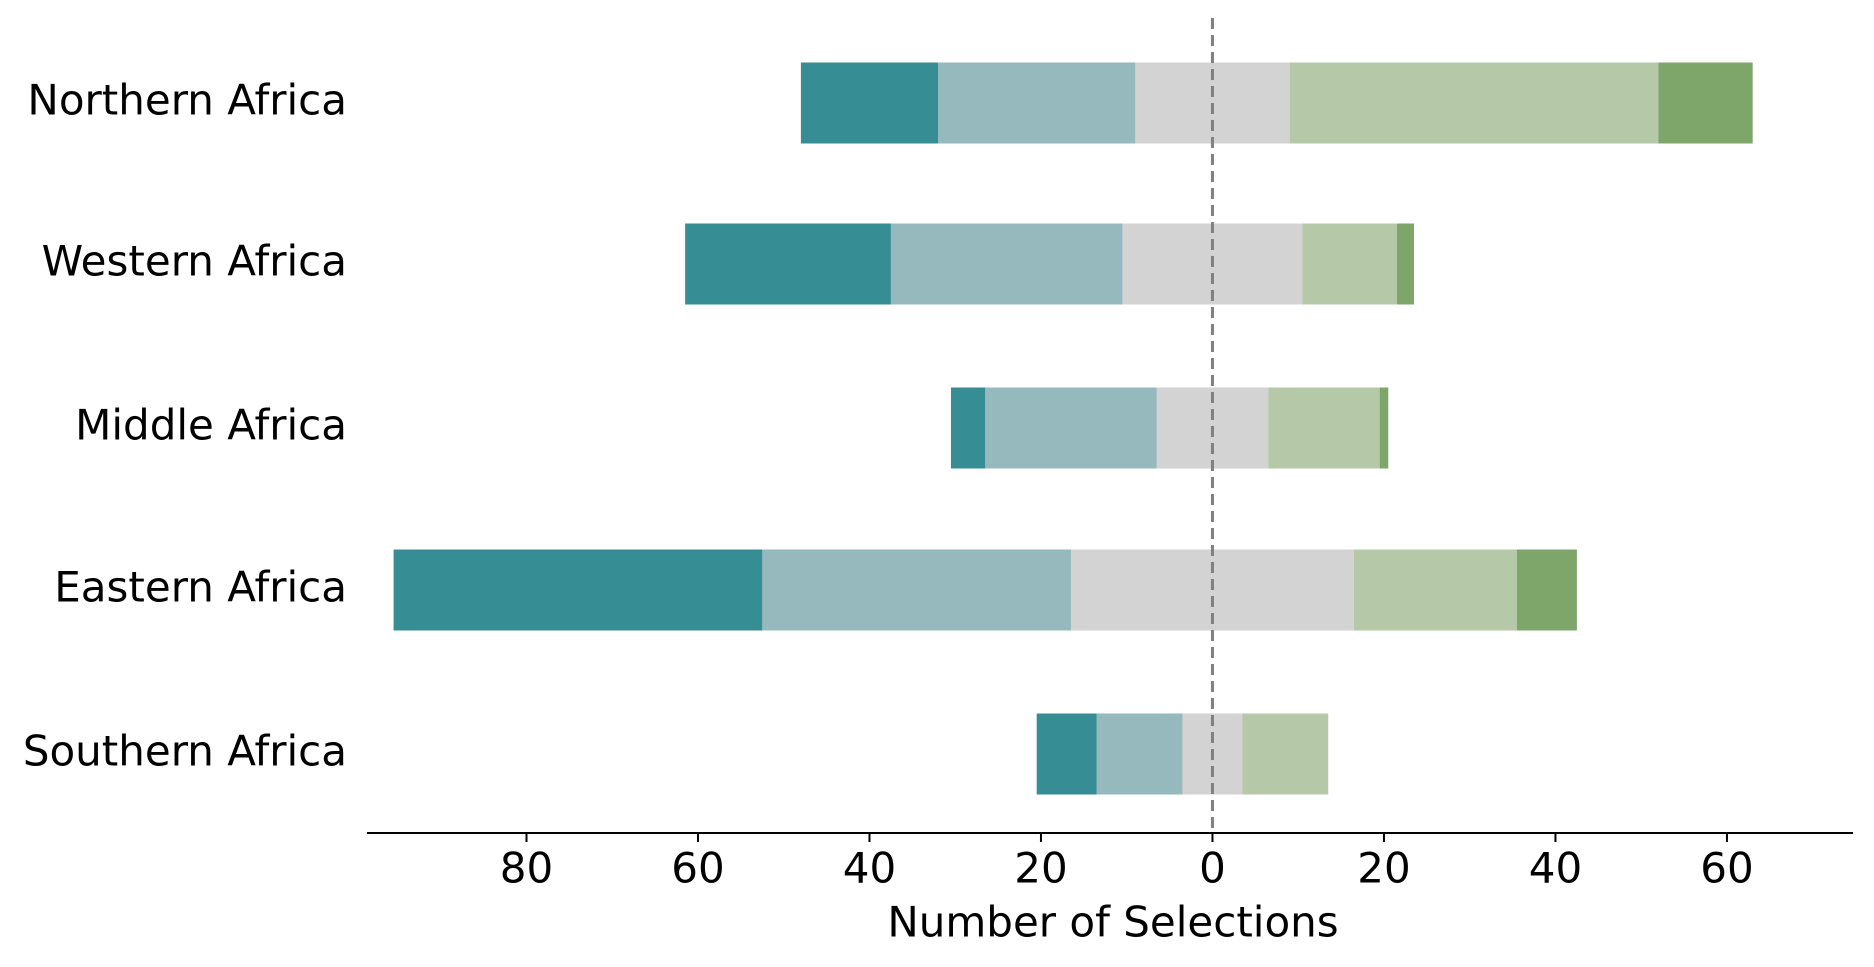  What do you see at coordinates (211, 425) in the screenshot?
I see `y-tick-label: Middle Africa` at bounding box center [211, 425].